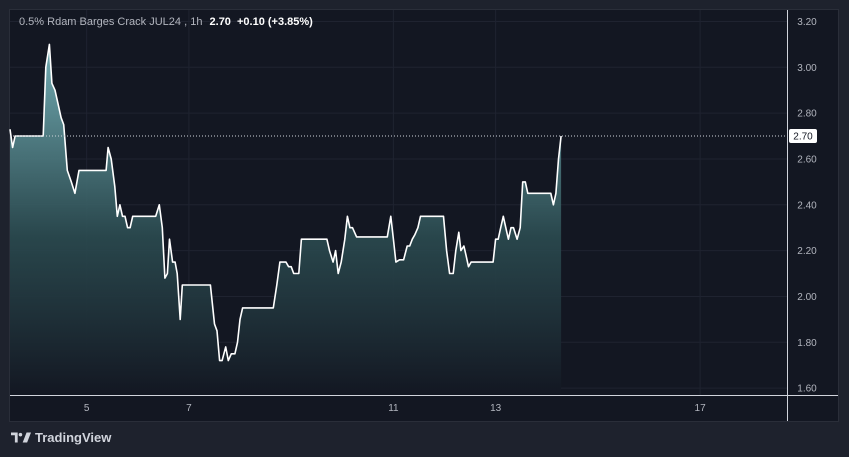  What do you see at coordinates (73, 437) in the screenshot?
I see `brand-name: TradingView` at bounding box center [73, 437].